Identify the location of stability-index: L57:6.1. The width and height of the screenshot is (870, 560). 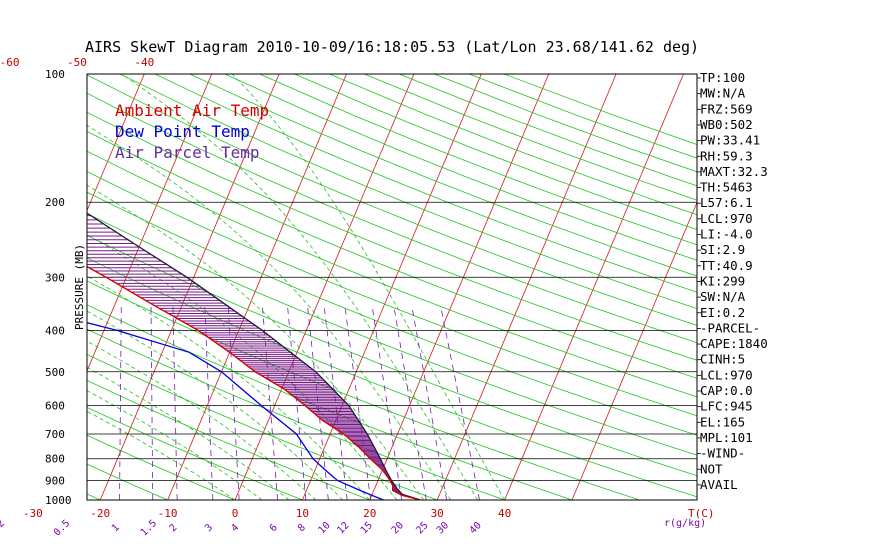
(726, 202).